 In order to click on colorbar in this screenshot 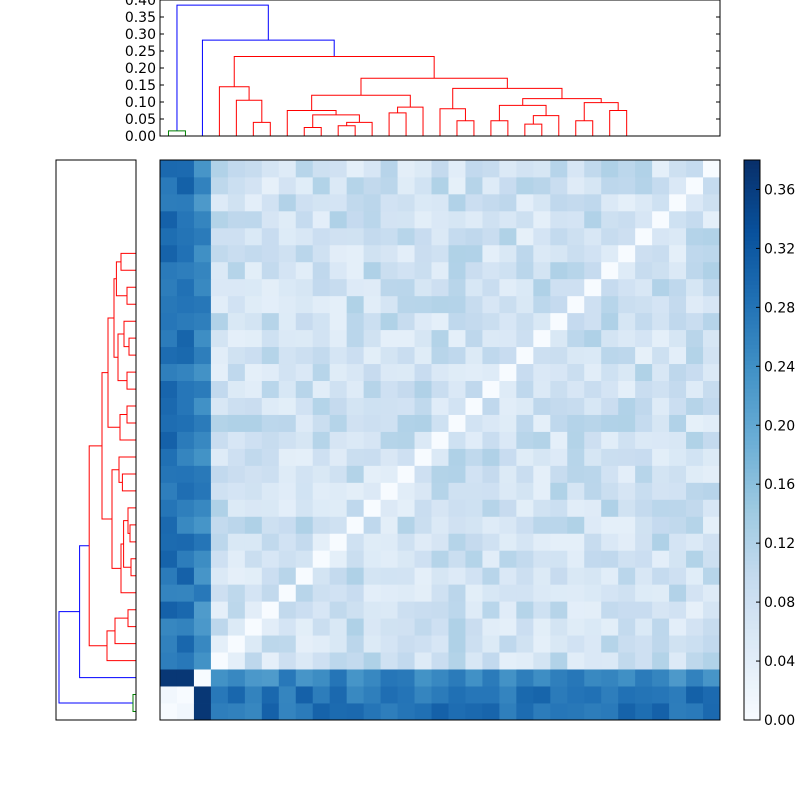, I will do `click(752, 440)`.